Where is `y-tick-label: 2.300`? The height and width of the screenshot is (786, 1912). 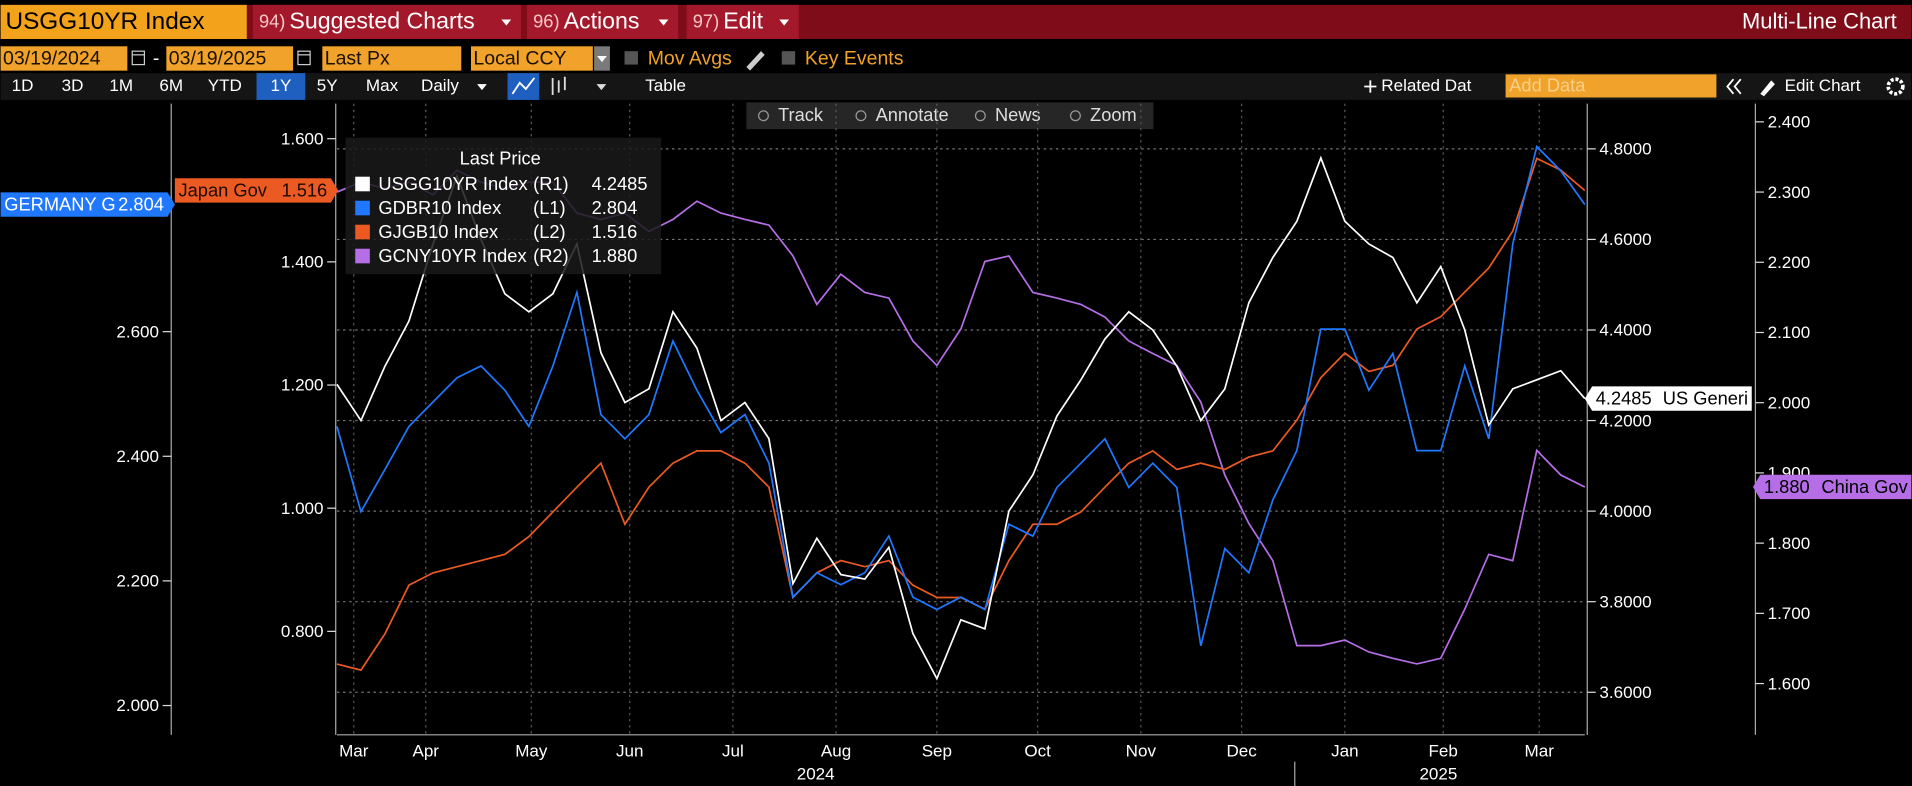
y-tick-label: 2.300 is located at coordinates (1789, 192).